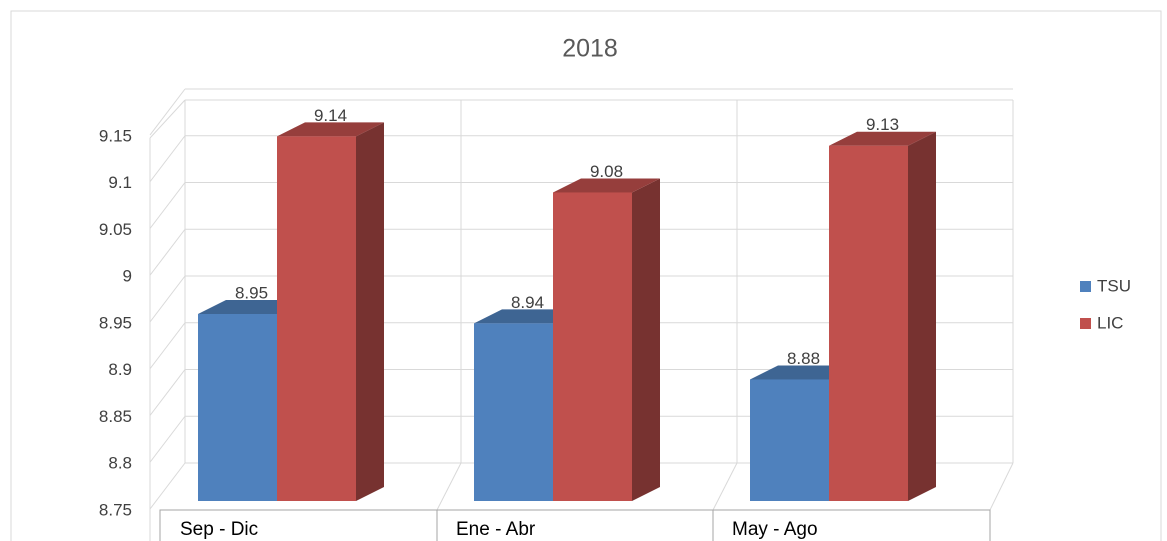 The width and height of the screenshot is (1167, 541). Describe the element at coordinates (167, 119) in the screenshot. I see `side-wall-top` at that location.